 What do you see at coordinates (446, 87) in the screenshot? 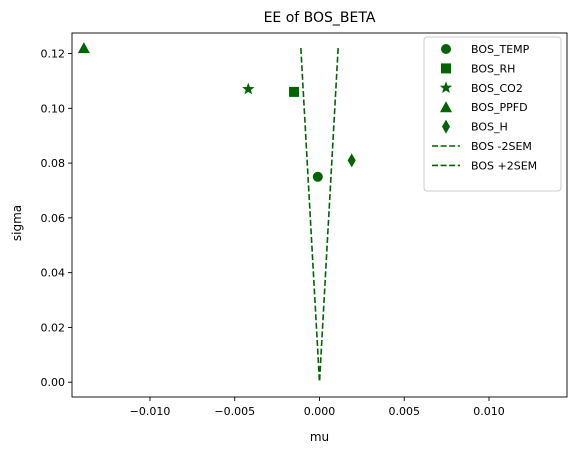
I see `legend-marker-bos-co2` at bounding box center [446, 87].